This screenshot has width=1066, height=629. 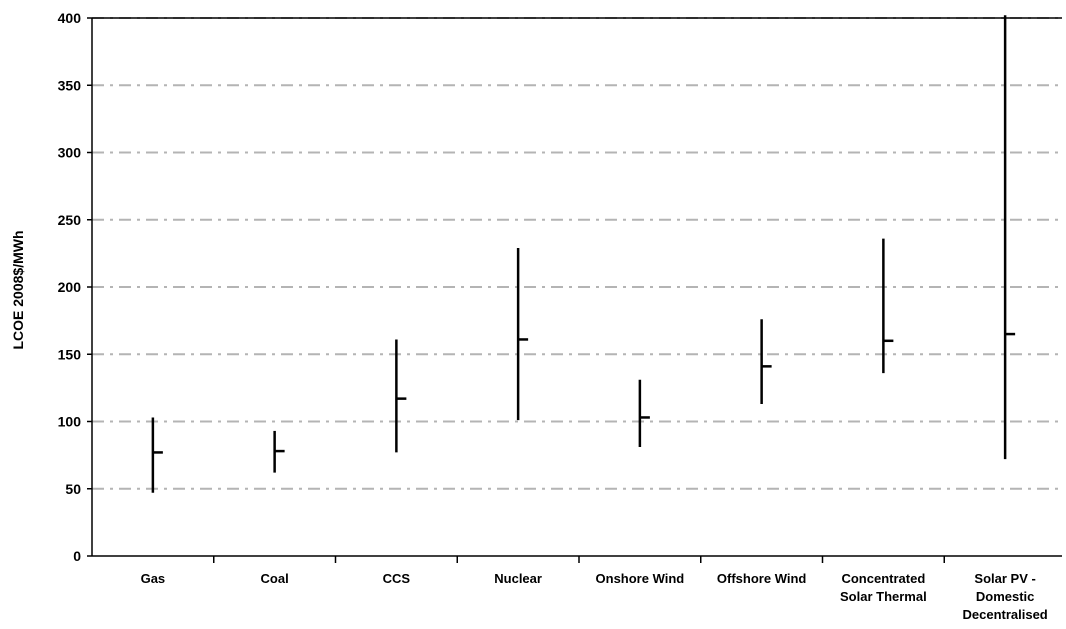 I want to click on y-tick-label-300: 300, so click(x=70, y=153).